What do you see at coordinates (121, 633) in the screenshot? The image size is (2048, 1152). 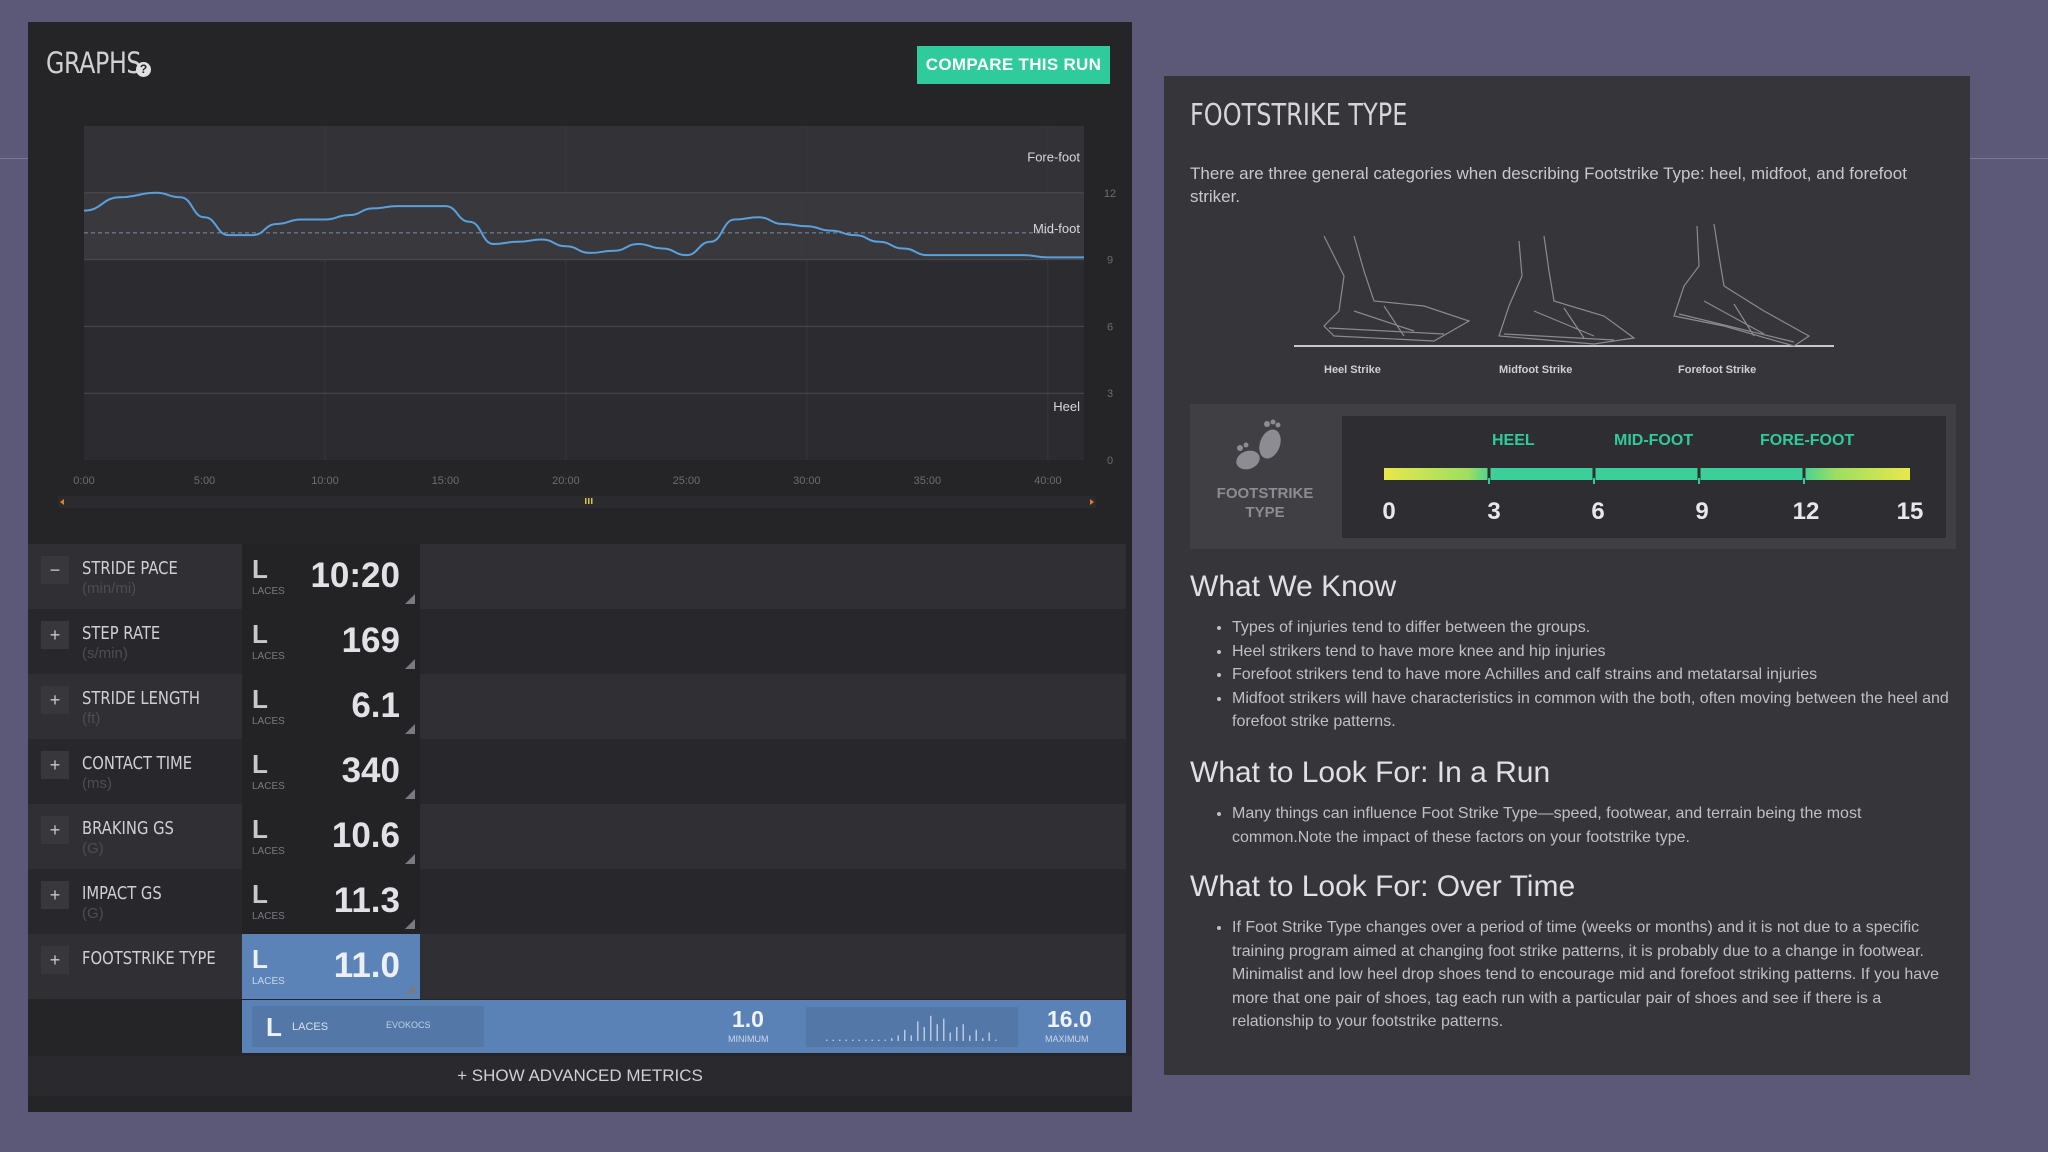 I see `metric-name: STEP RATE` at bounding box center [121, 633].